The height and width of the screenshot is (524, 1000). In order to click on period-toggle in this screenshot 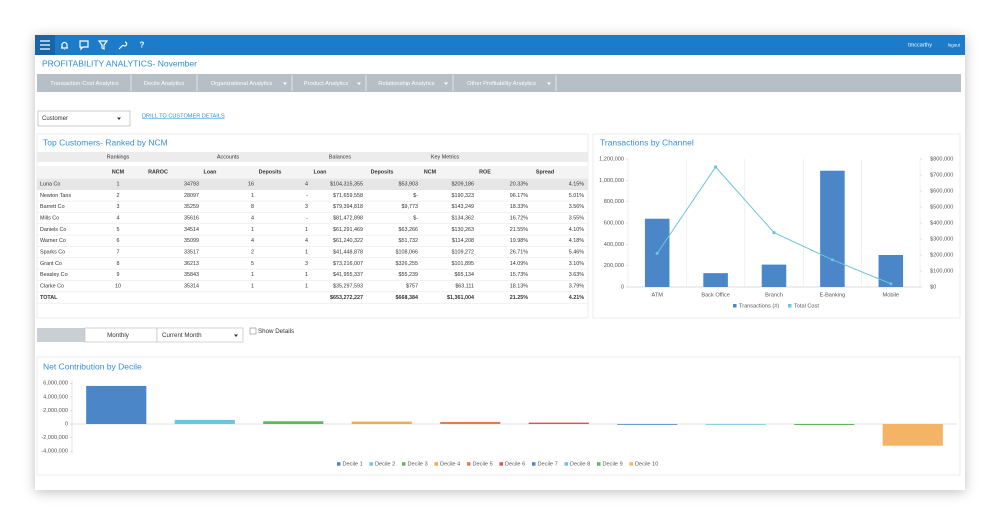, I will do `click(61, 335)`.